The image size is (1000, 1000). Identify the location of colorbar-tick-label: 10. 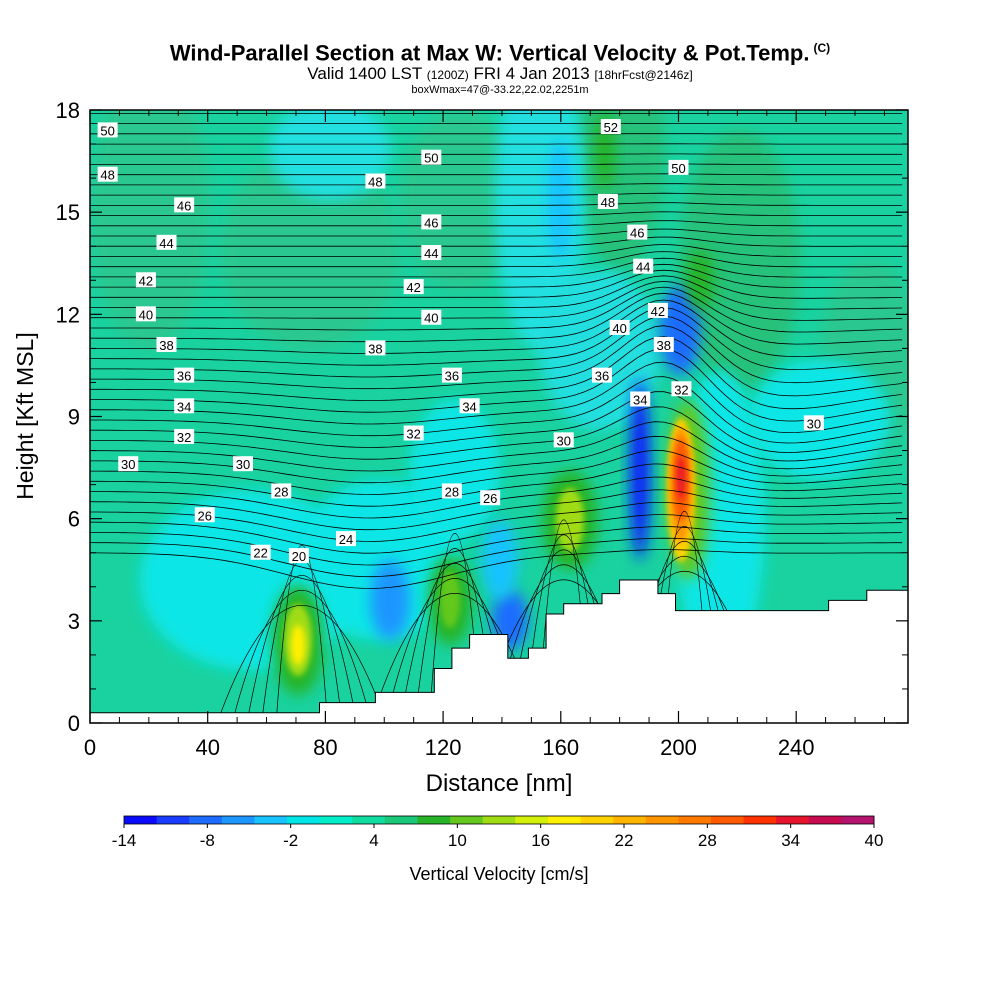
(457, 840).